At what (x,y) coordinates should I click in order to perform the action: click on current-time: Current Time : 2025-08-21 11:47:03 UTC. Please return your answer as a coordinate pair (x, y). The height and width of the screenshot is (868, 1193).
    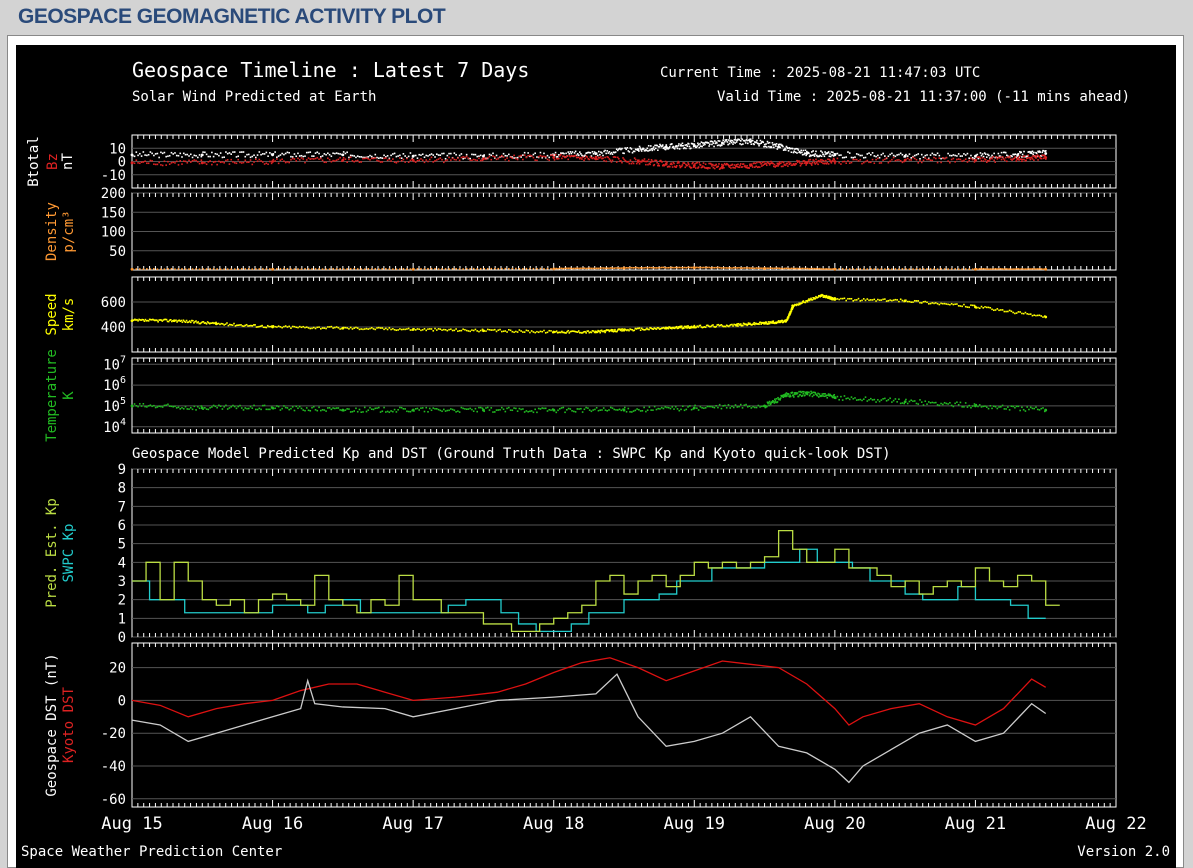
    Looking at the image, I should click on (820, 73).